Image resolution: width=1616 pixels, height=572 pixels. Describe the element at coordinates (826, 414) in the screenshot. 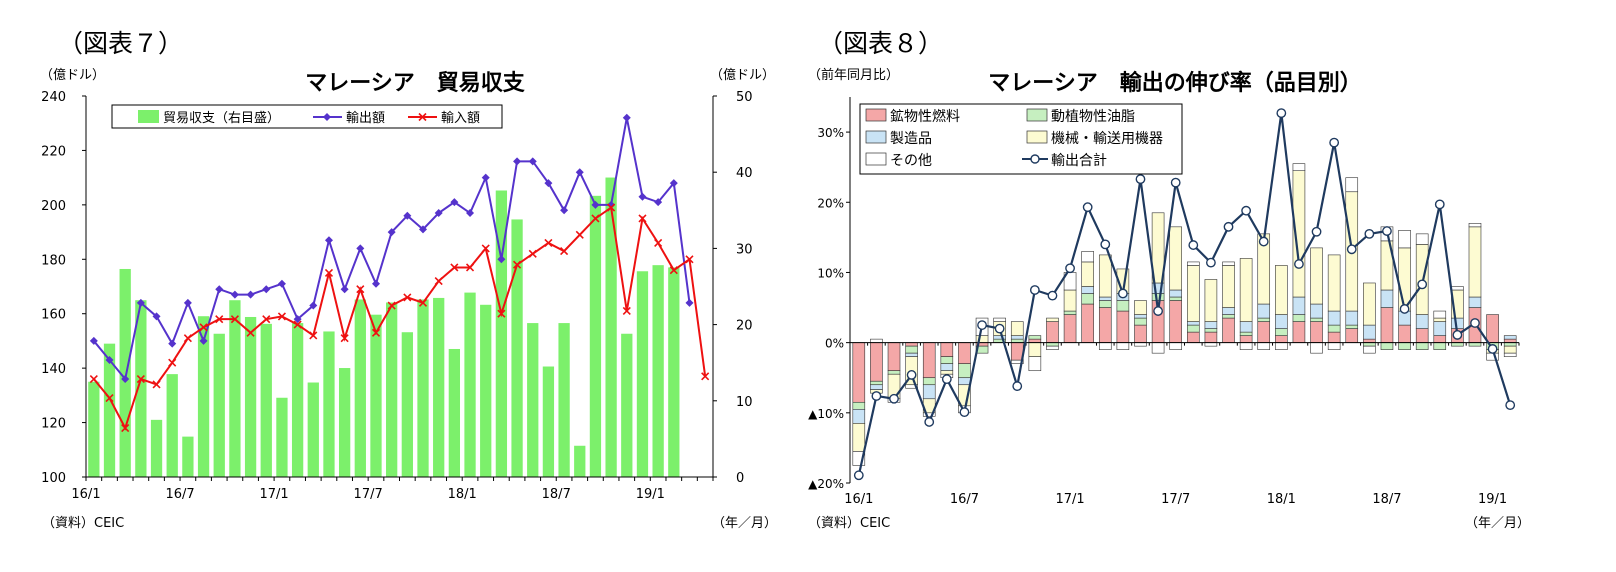

I see `y-tick-label: ▲10%` at that location.